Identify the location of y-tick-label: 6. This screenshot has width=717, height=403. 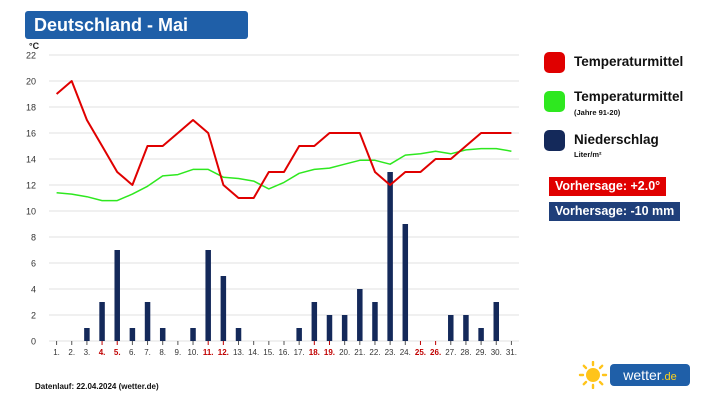
(33, 264).